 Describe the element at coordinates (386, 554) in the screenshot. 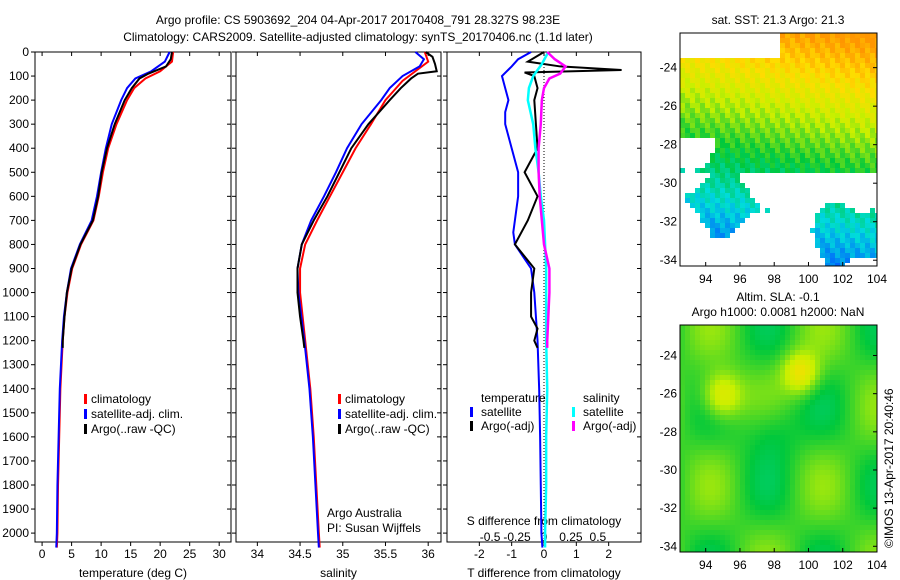

I see `x-tick-label: 35.5` at that location.